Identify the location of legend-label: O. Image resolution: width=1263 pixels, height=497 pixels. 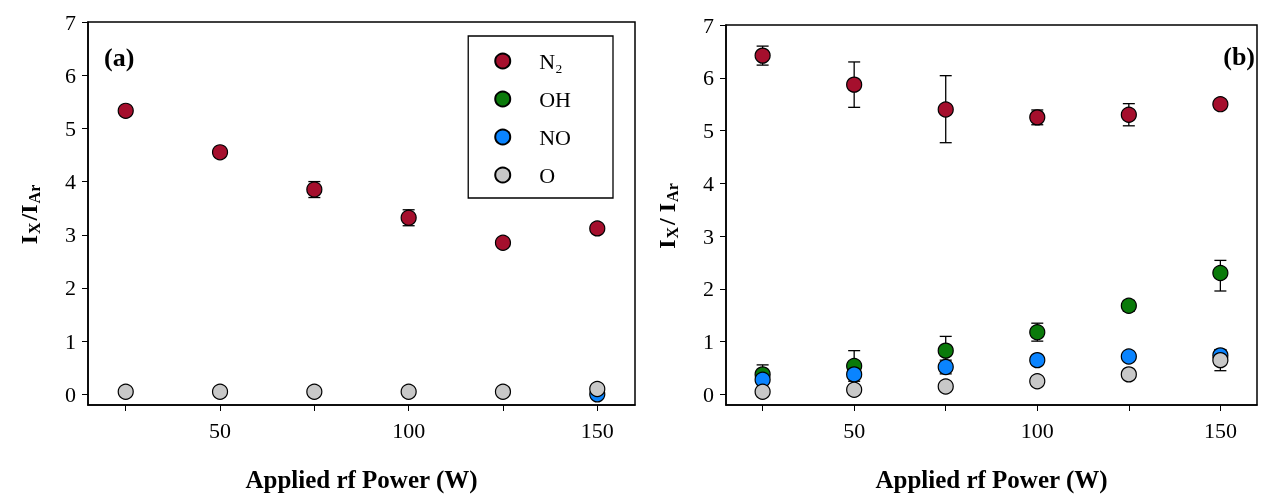
(547, 175).